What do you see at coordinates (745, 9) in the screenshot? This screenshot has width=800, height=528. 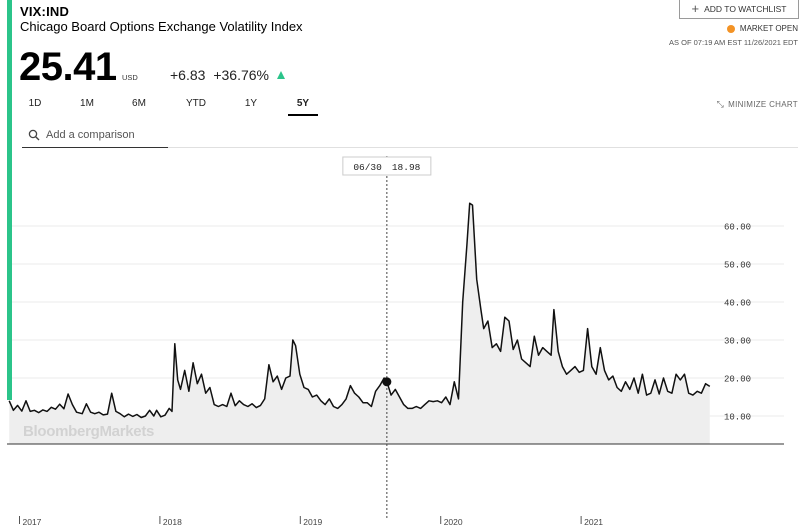 I see `watchlist-label: ADD TO WATCHLIST` at bounding box center [745, 9].